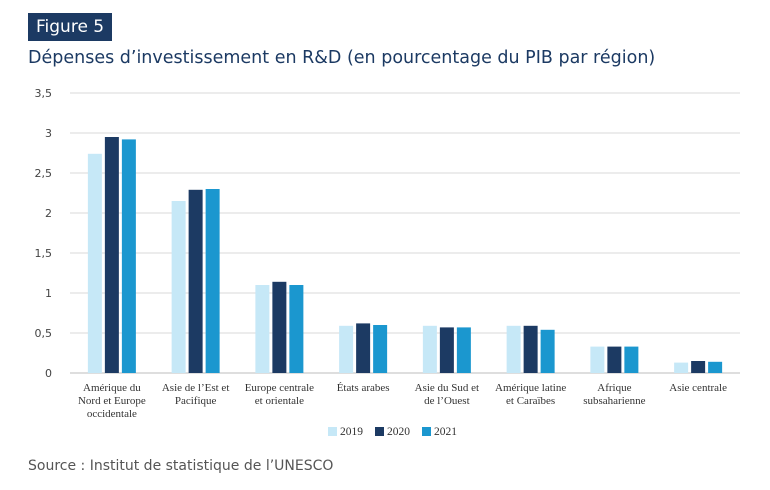  I want to click on x-category-label: Europe centrale et orientale, so click(279, 394).